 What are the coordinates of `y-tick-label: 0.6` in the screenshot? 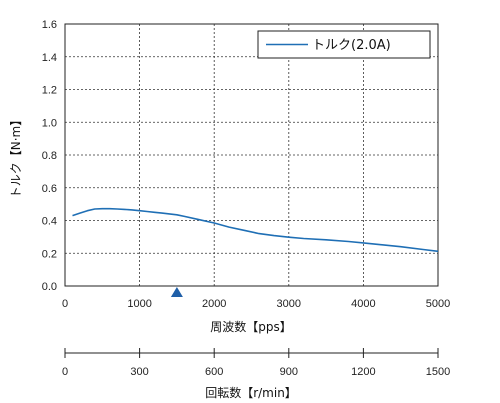 It's located at (49, 189).